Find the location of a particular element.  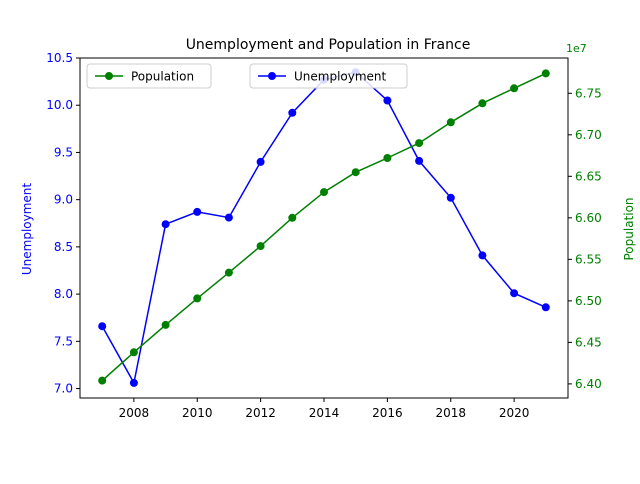

right-tick-label: 6.65 is located at coordinates (588, 176).